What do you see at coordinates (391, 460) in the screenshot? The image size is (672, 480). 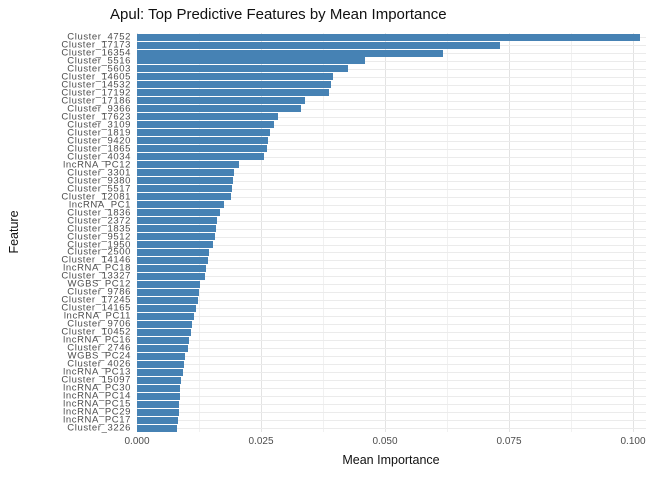 I see `x-axis-title: Mean Importance` at bounding box center [391, 460].